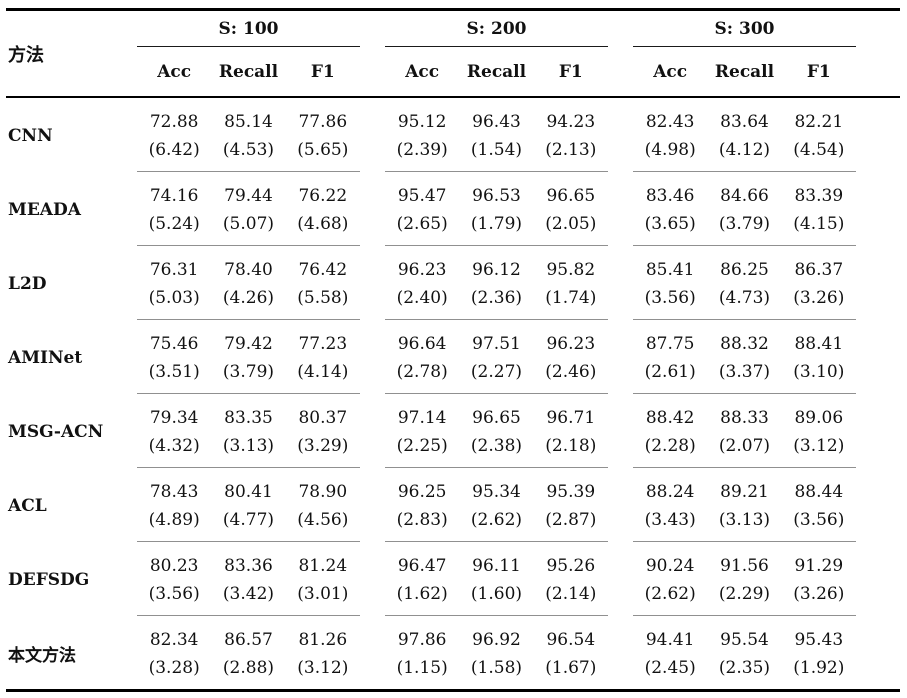 The image size is (907, 698). What do you see at coordinates (819, 432) in the screenshot?
I see `metric-cell: 89.06 (3.12)` at bounding box center [819, 432].